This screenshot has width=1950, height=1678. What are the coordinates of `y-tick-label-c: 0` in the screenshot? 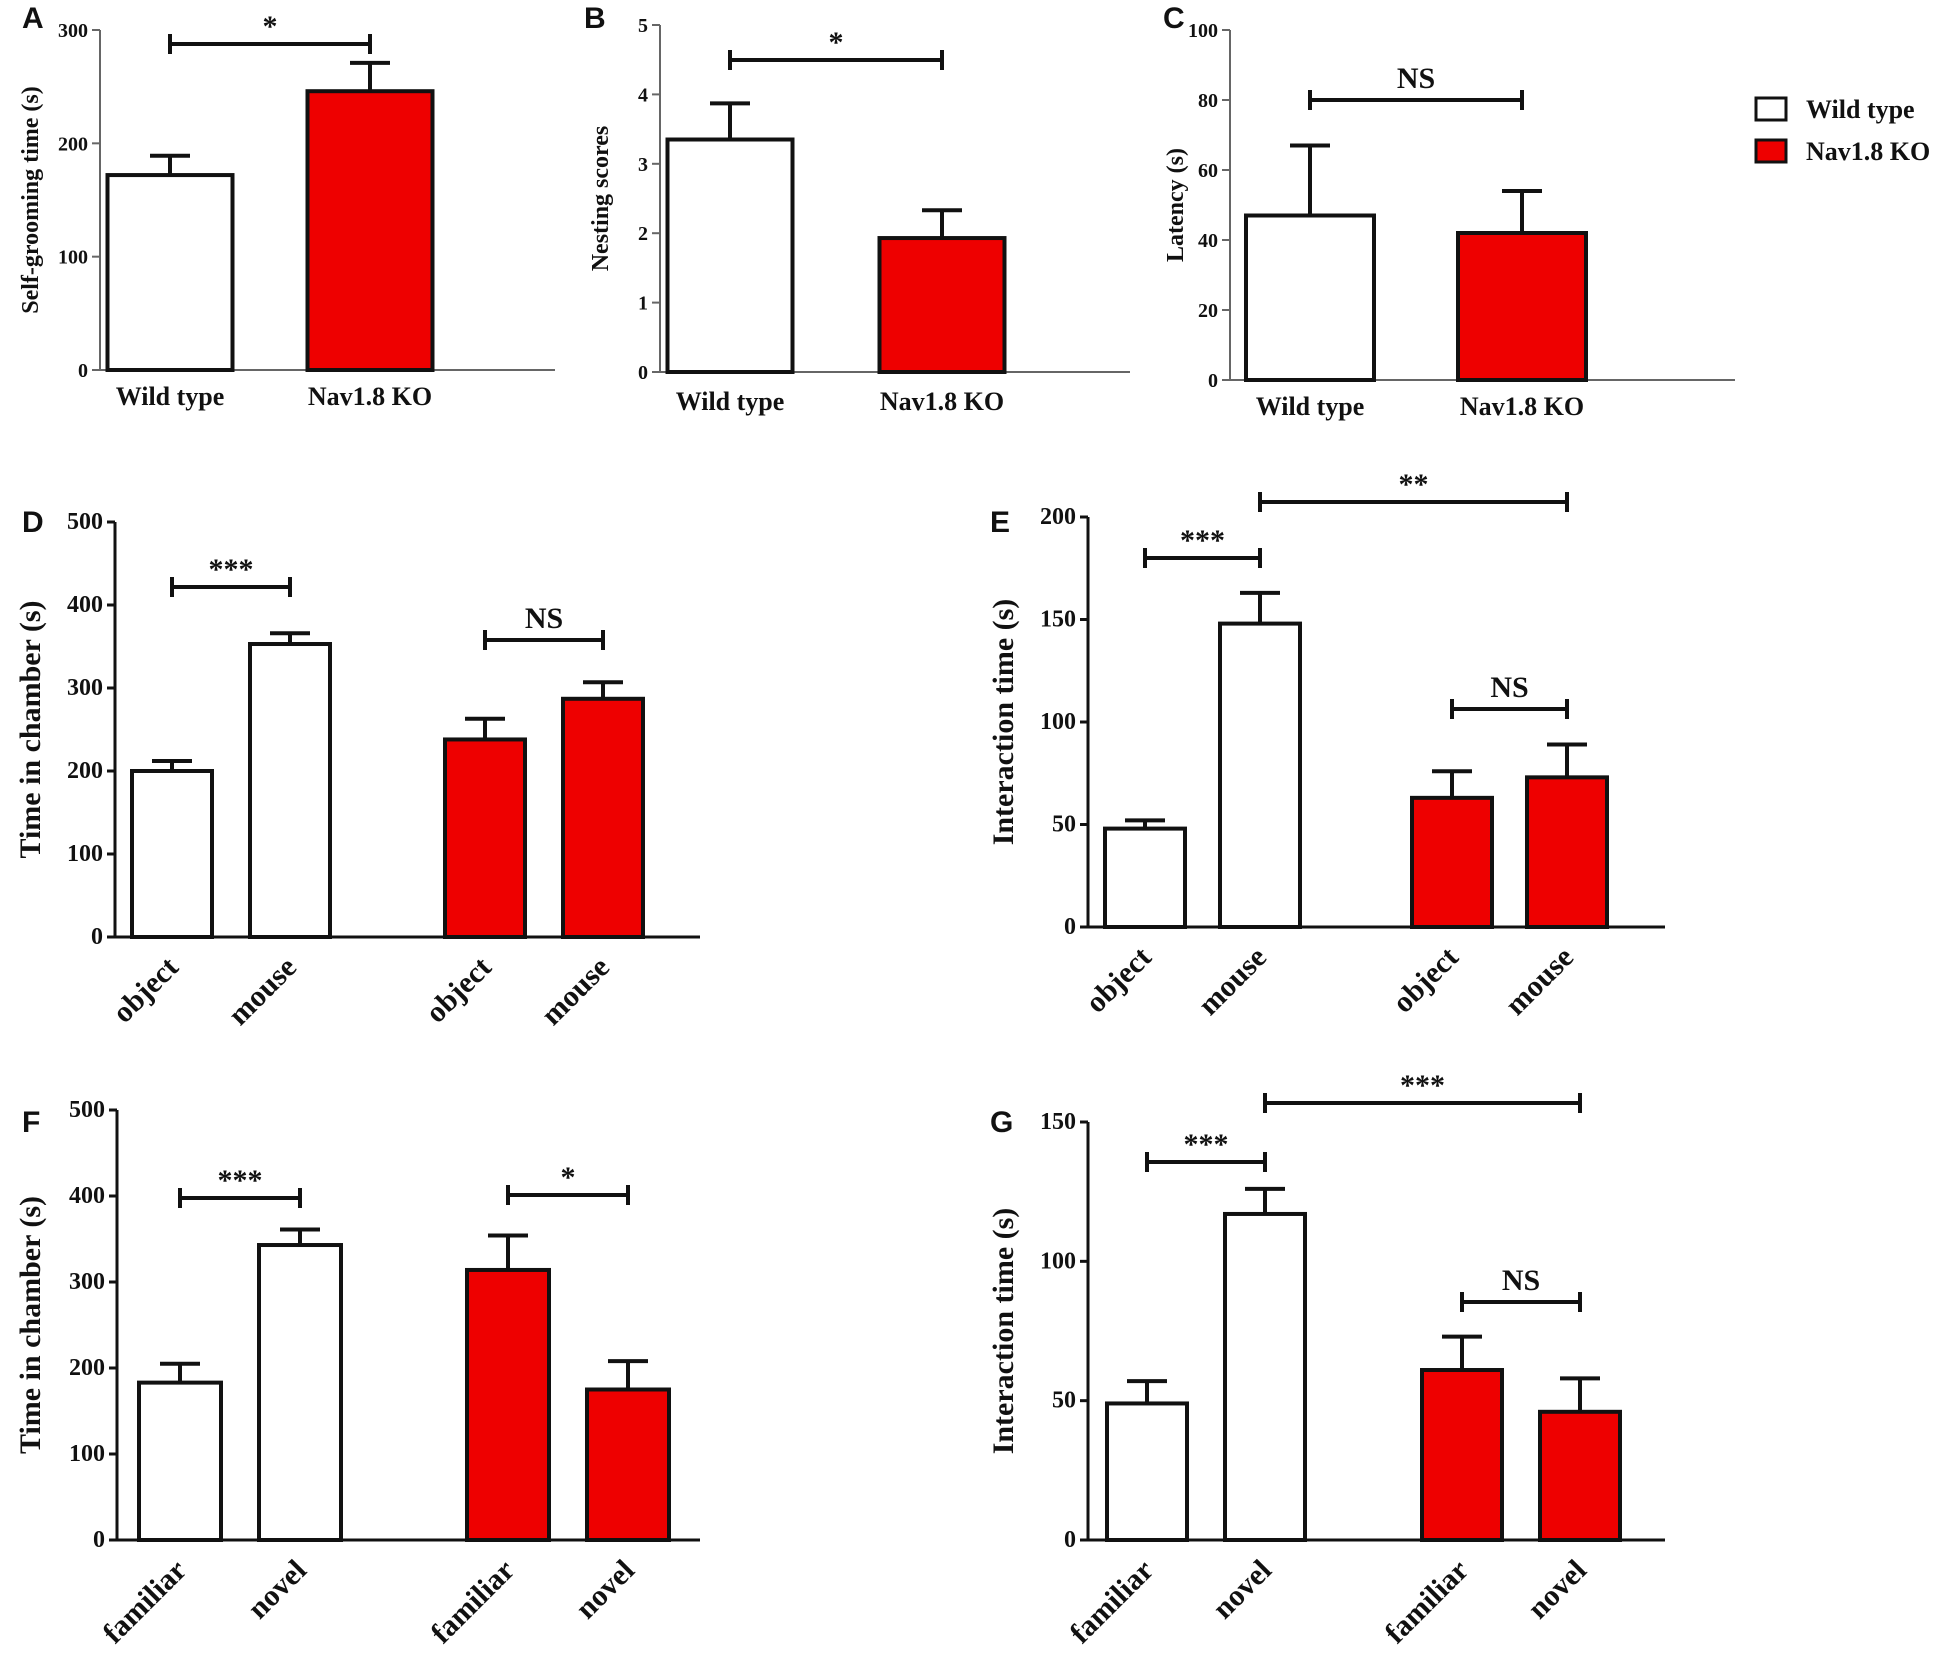 It's located at (1213, 381).